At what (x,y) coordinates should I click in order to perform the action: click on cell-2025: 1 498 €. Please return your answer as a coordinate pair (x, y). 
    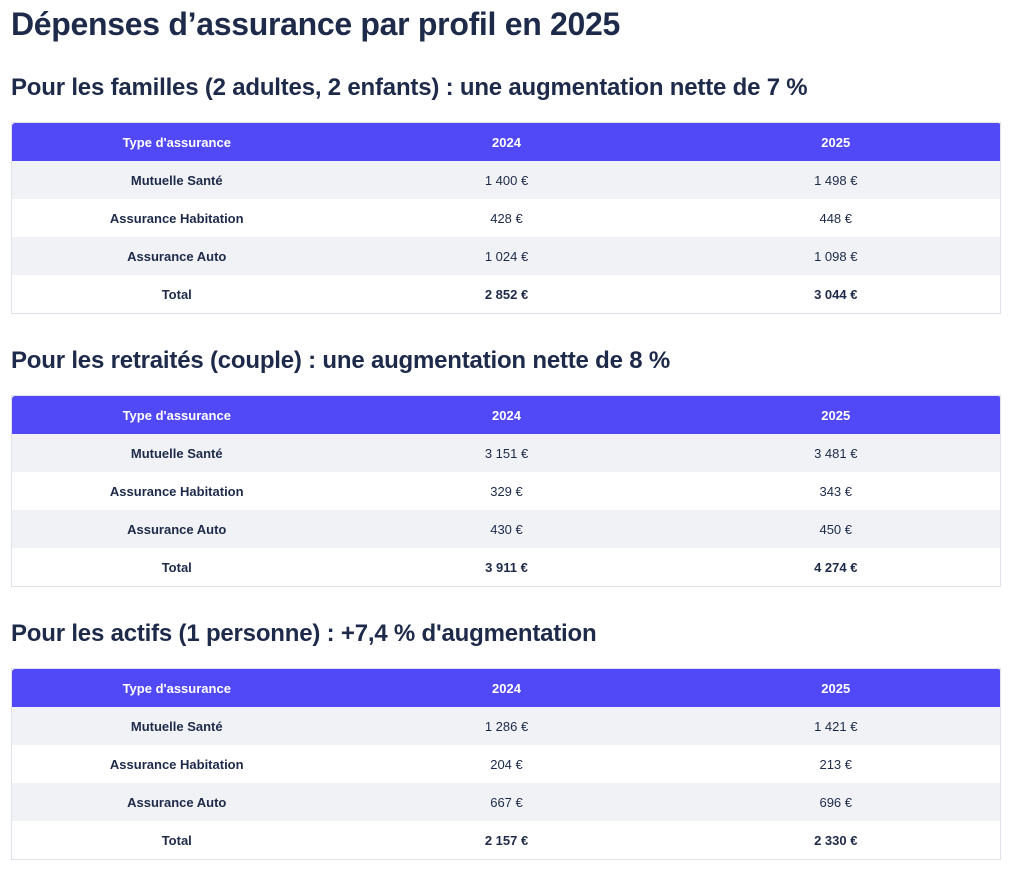
    Looking at the image, I should click on (836, 180).